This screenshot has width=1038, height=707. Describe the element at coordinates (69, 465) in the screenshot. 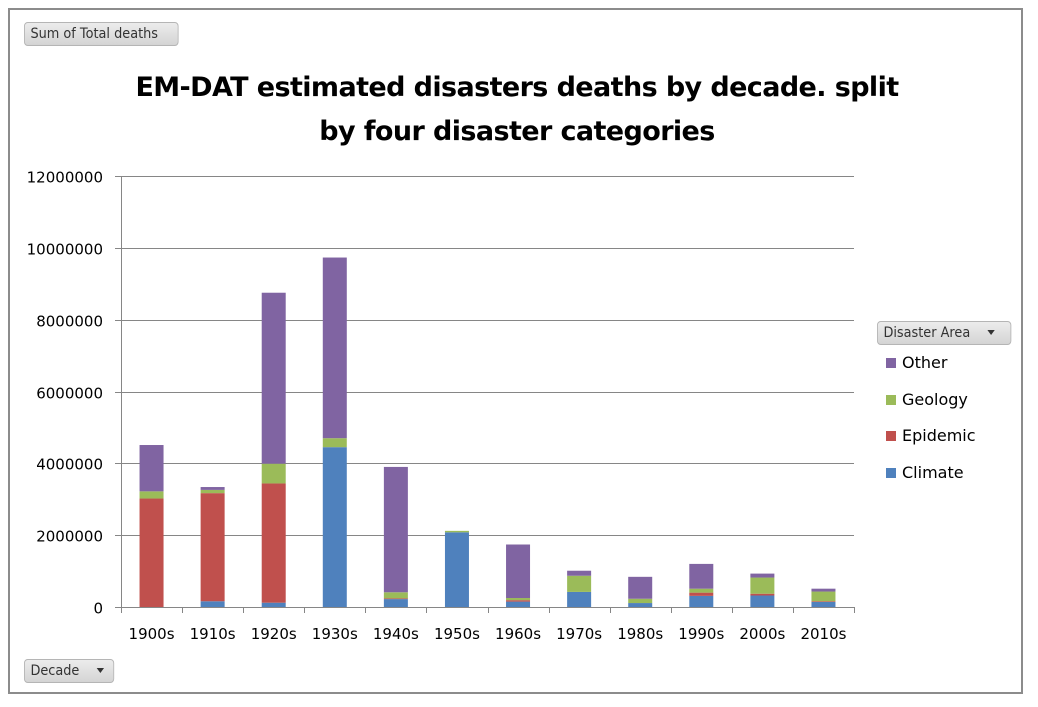

I see `y-tick-label: 4000000` at that location.